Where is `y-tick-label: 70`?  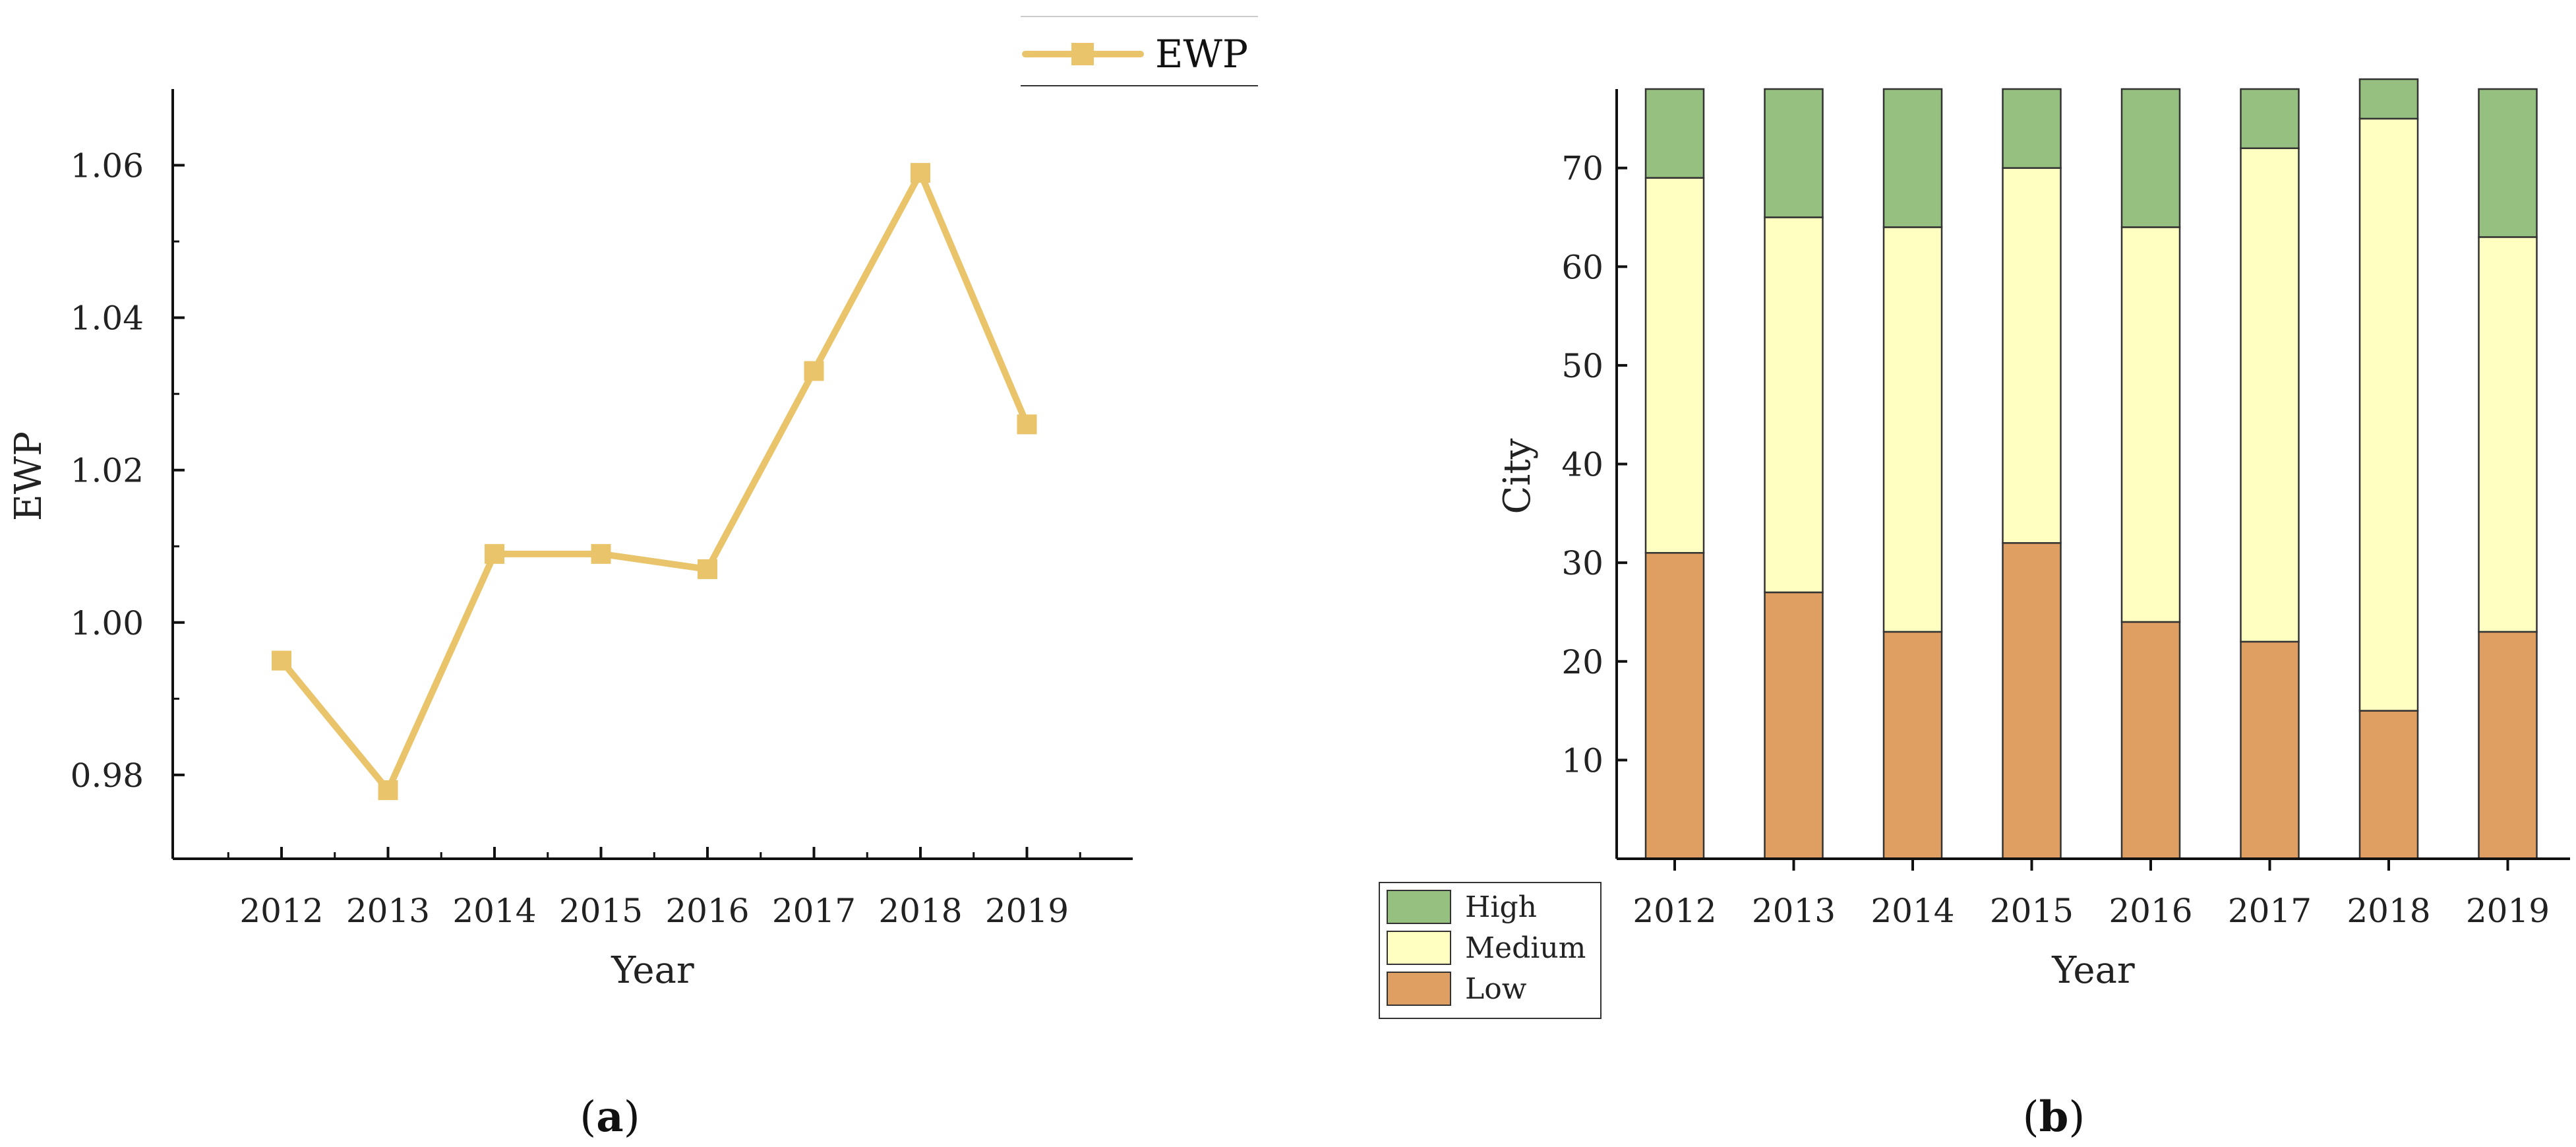 y-tick-label: 70 is located at coordinates (1582, 169).